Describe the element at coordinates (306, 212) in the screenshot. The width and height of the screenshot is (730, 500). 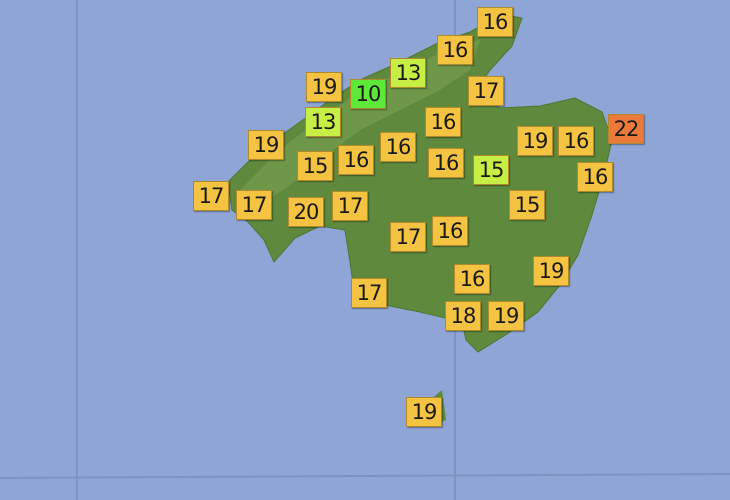
I see `temperature-label: 20` at that location.